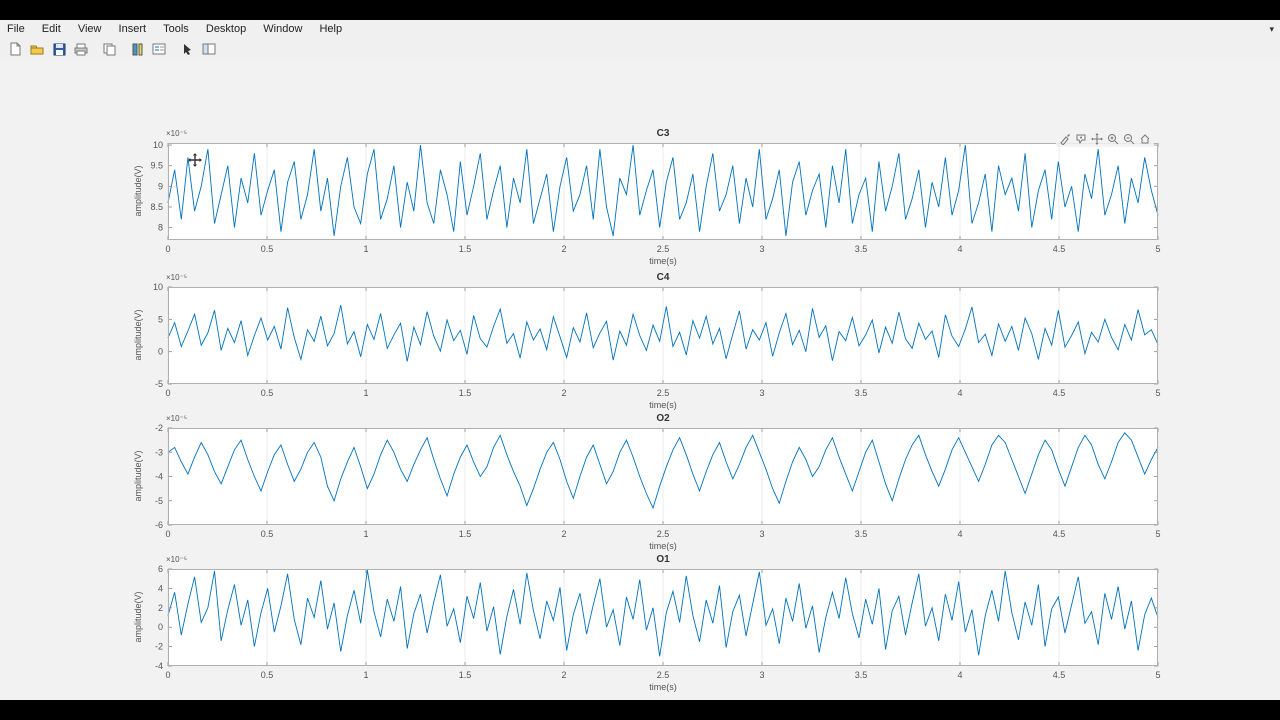 The height and width of the screenshot is (720, 1280). I want to click on menu-edit: Edit, so click(51, 29).